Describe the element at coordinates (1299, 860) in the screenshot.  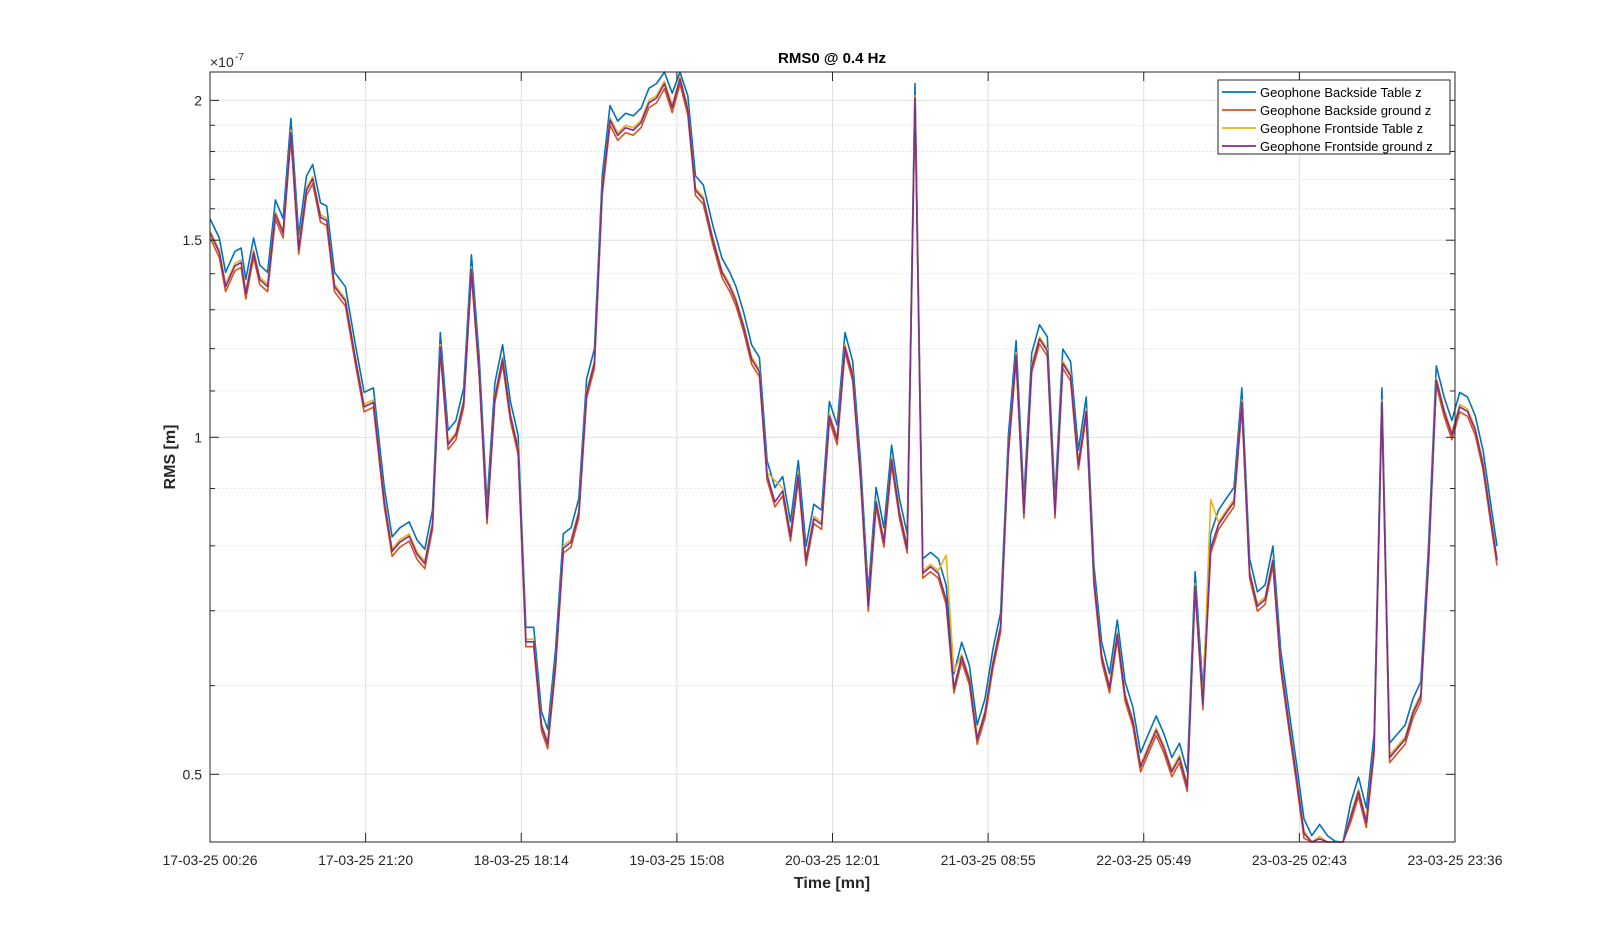
I see `x-tick-label: 23-03-25 02:43` at that location.